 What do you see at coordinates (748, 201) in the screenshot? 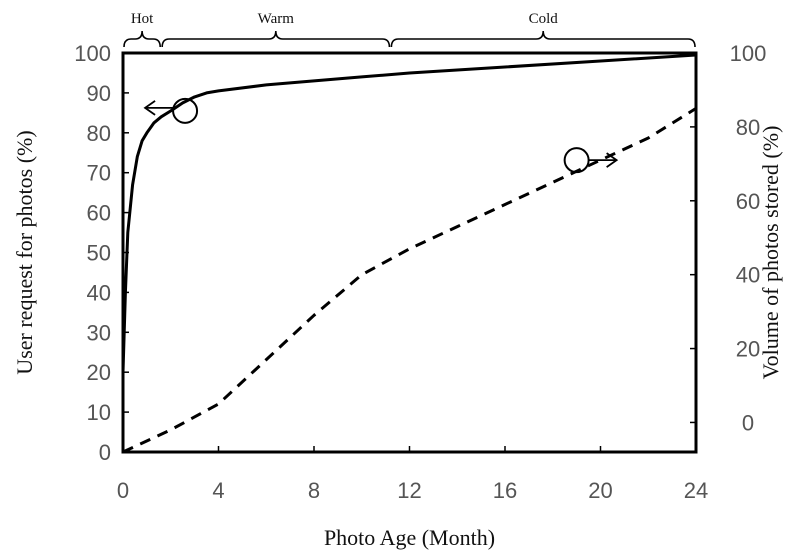
I see `y2-tick-label-3: 60` at bounding box center [748, 201].